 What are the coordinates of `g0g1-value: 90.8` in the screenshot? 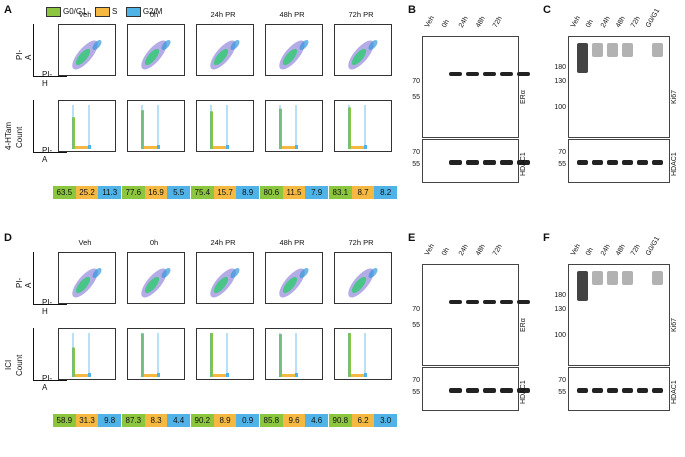 It's located at (340, 420).